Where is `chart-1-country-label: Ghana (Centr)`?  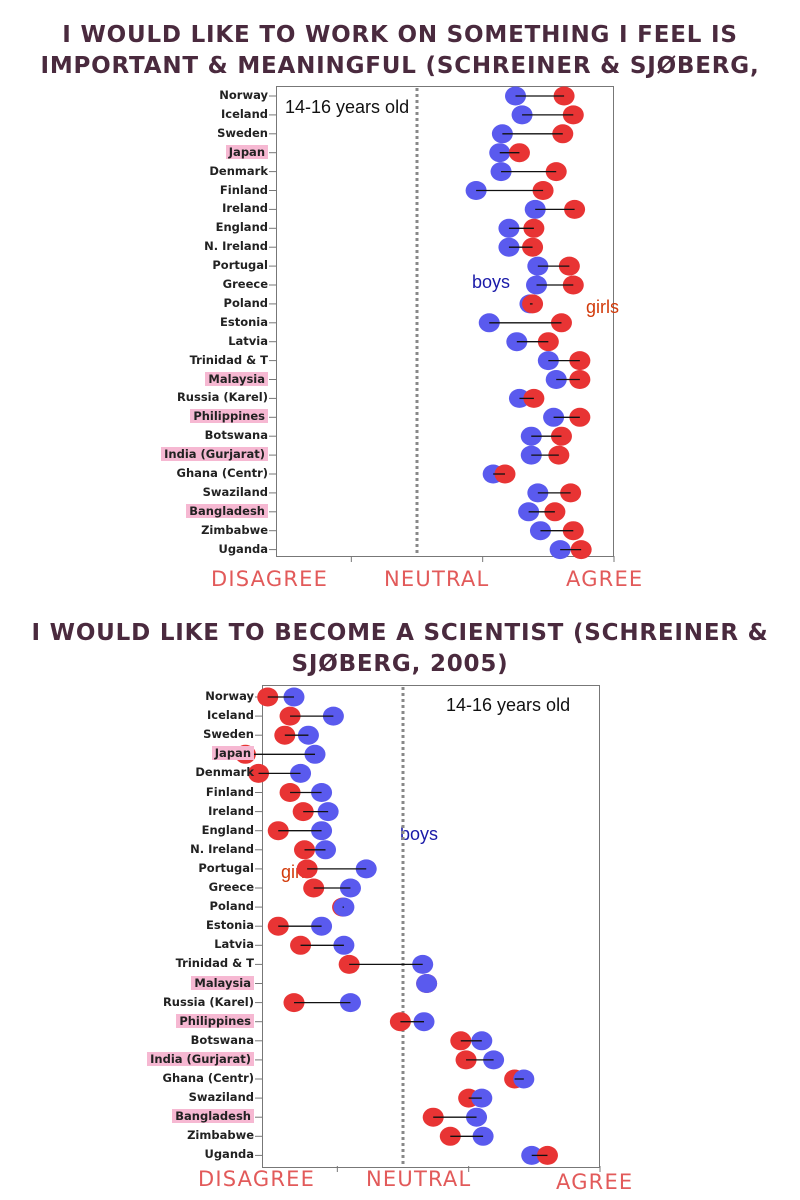
chart-1-country-label: Ghana (Centr) is located at coordinates (222, 473).